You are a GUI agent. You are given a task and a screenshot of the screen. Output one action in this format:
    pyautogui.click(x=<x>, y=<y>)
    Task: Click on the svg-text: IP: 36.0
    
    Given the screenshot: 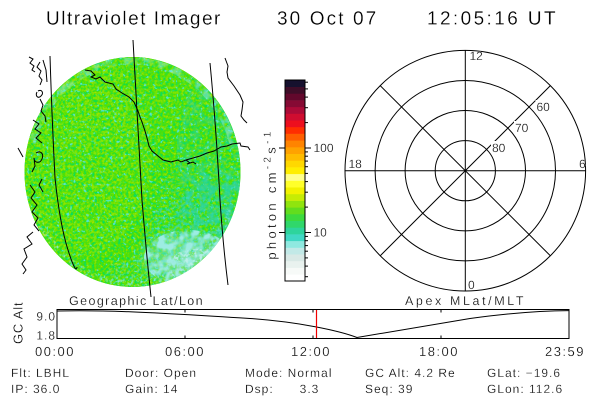 What is the action you would take?
    pyautogui.click(x=35, y=389)
    